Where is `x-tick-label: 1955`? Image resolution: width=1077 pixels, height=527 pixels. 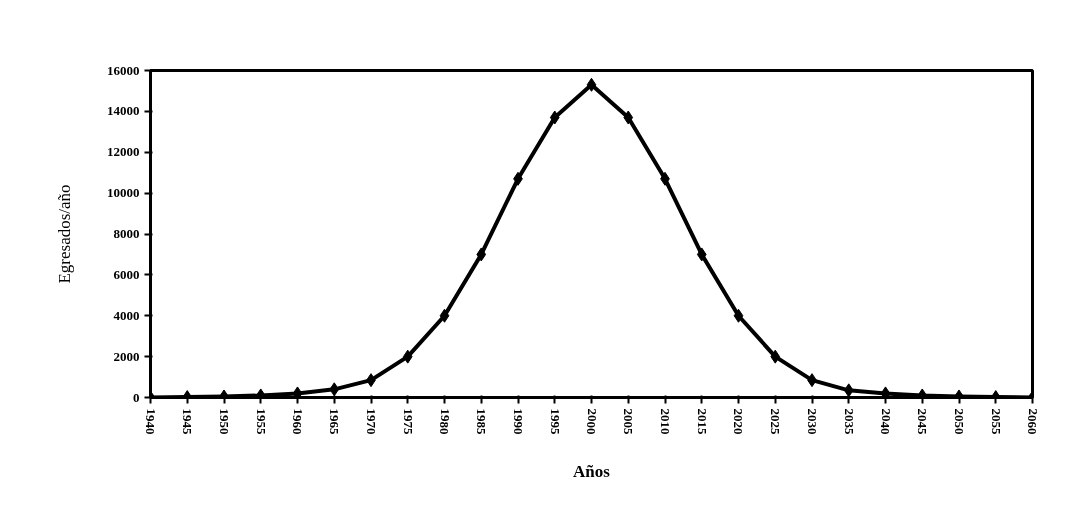
x-tick-label: 1955 is located at coordinates (261, 421).